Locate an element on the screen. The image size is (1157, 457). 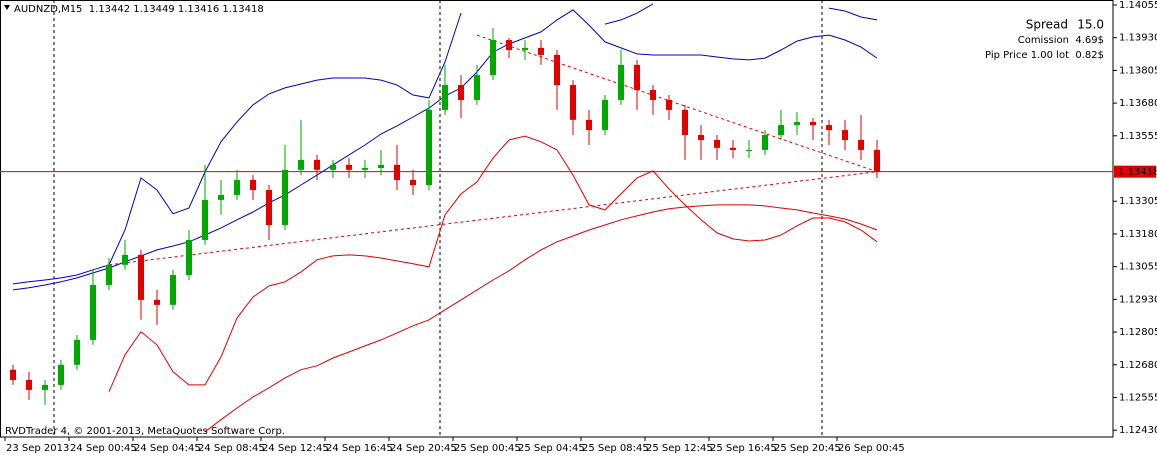
y-tick-label: 1.12555 is located at coordinates (1138, 397).